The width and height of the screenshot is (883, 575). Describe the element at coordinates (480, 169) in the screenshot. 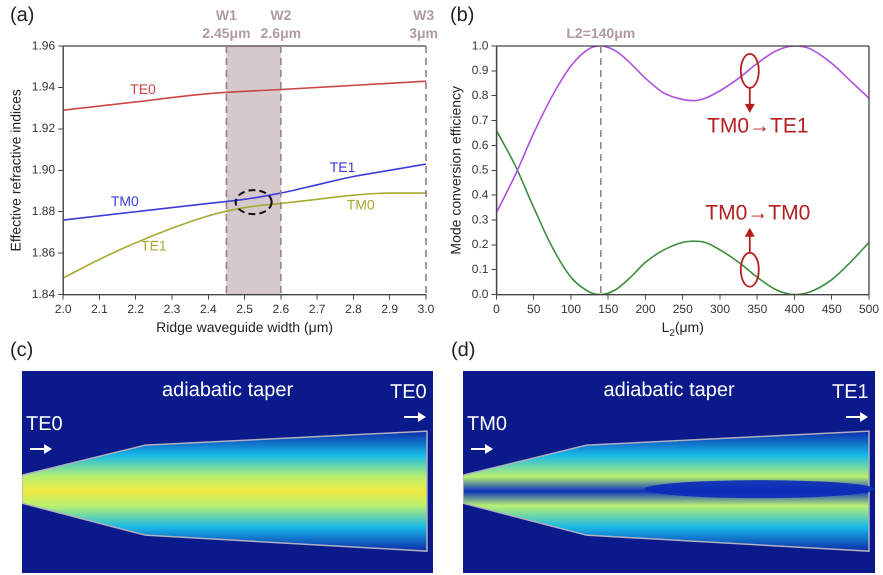

I see `y-tick-label: 0.5` at that location.